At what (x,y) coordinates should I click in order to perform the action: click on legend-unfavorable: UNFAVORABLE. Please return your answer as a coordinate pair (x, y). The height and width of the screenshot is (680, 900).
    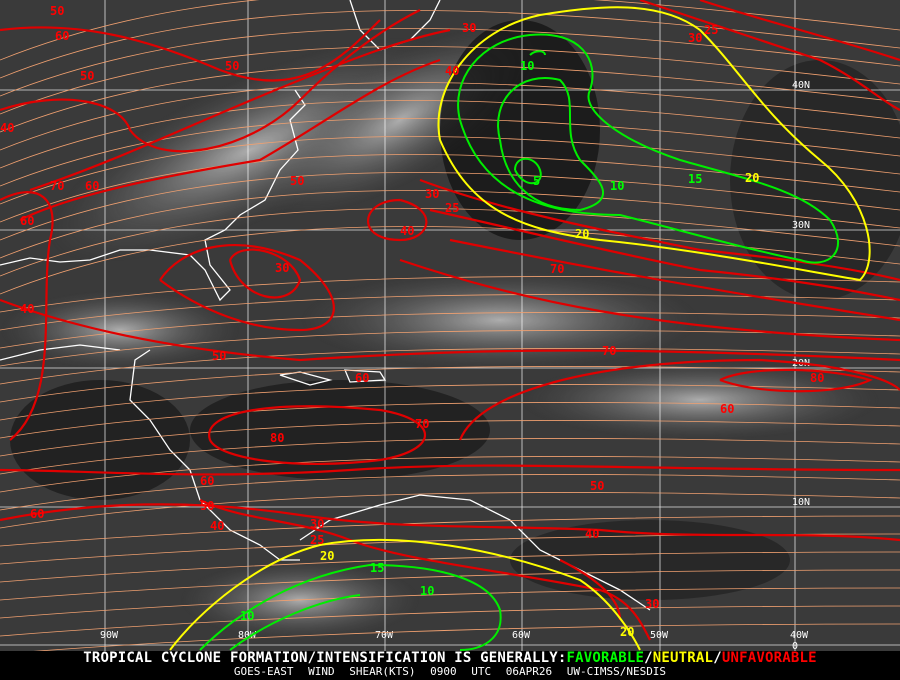
    Looking at the image, I should click on (769, 658).